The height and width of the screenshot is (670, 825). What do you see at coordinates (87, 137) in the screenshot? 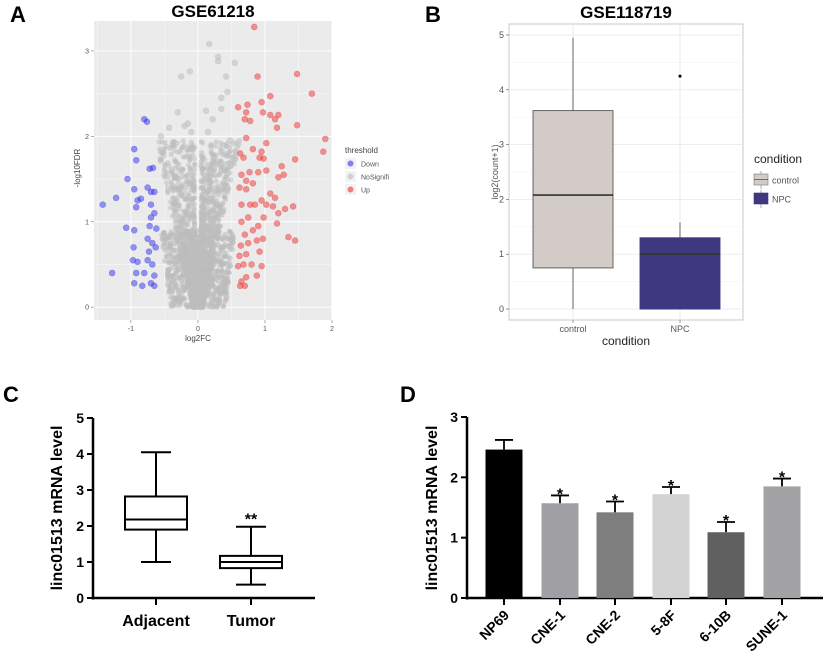
I see `panel-a-y-tick-label: 2` at bounding box center [87, 137].